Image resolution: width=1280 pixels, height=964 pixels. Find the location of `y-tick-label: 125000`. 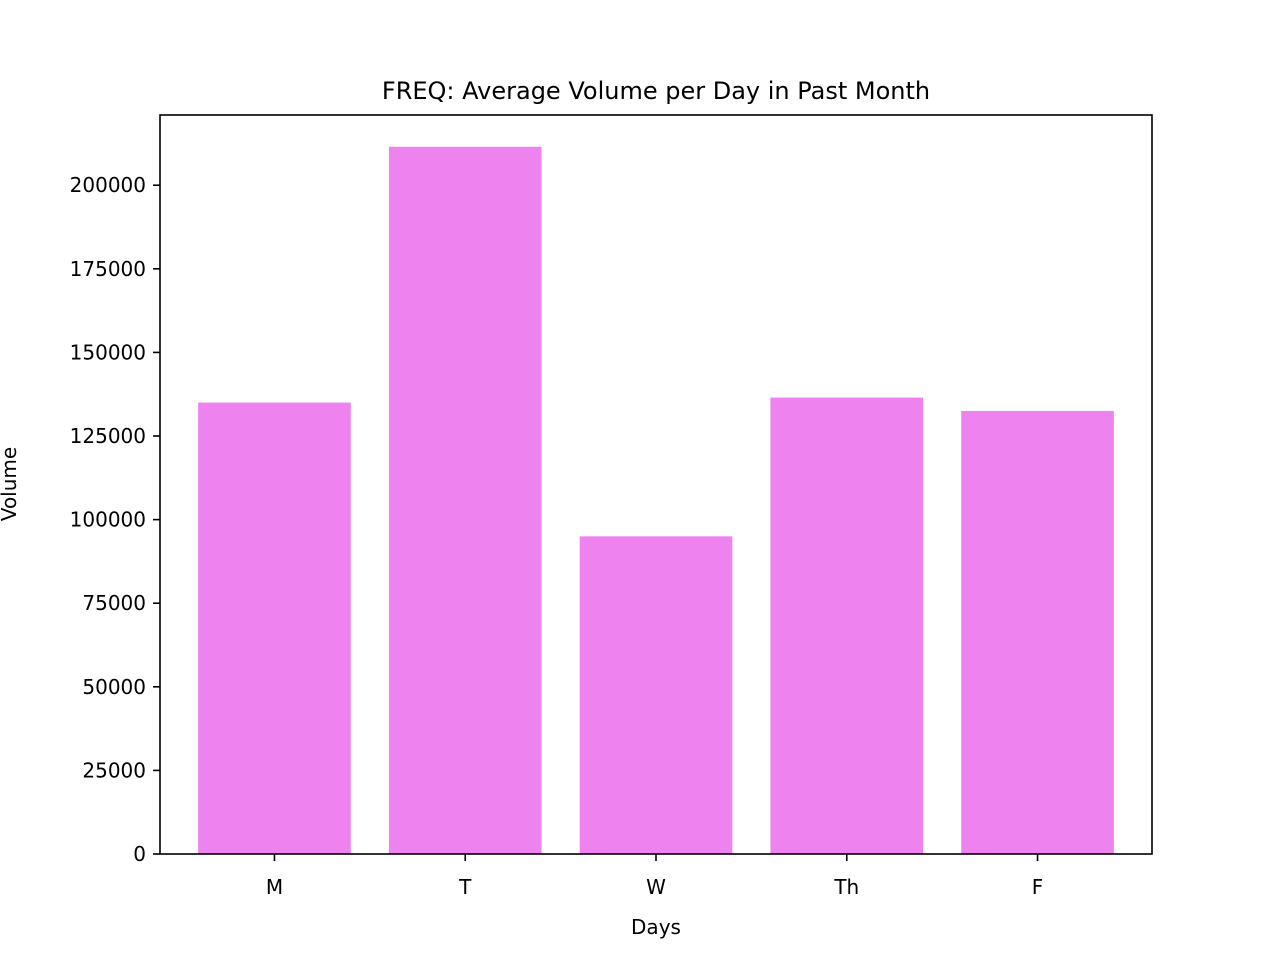

y-tick-label: 125000 is located at coordinates (108, 436).